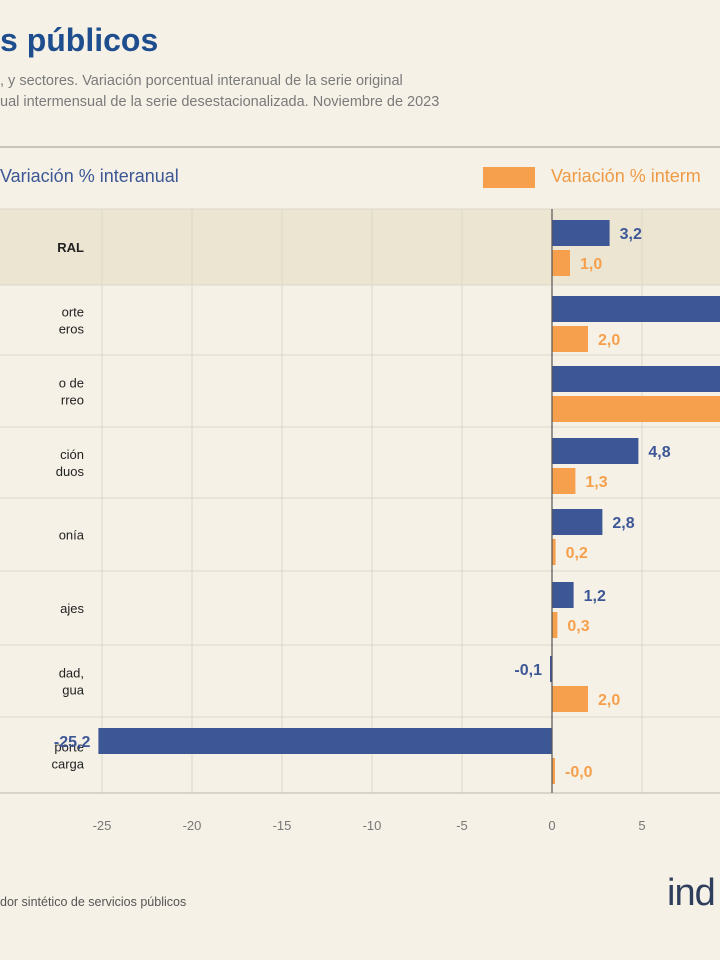 The height and width of the screenshot is (960, 720). I want to click on category-label: o de, so click(71, 383).